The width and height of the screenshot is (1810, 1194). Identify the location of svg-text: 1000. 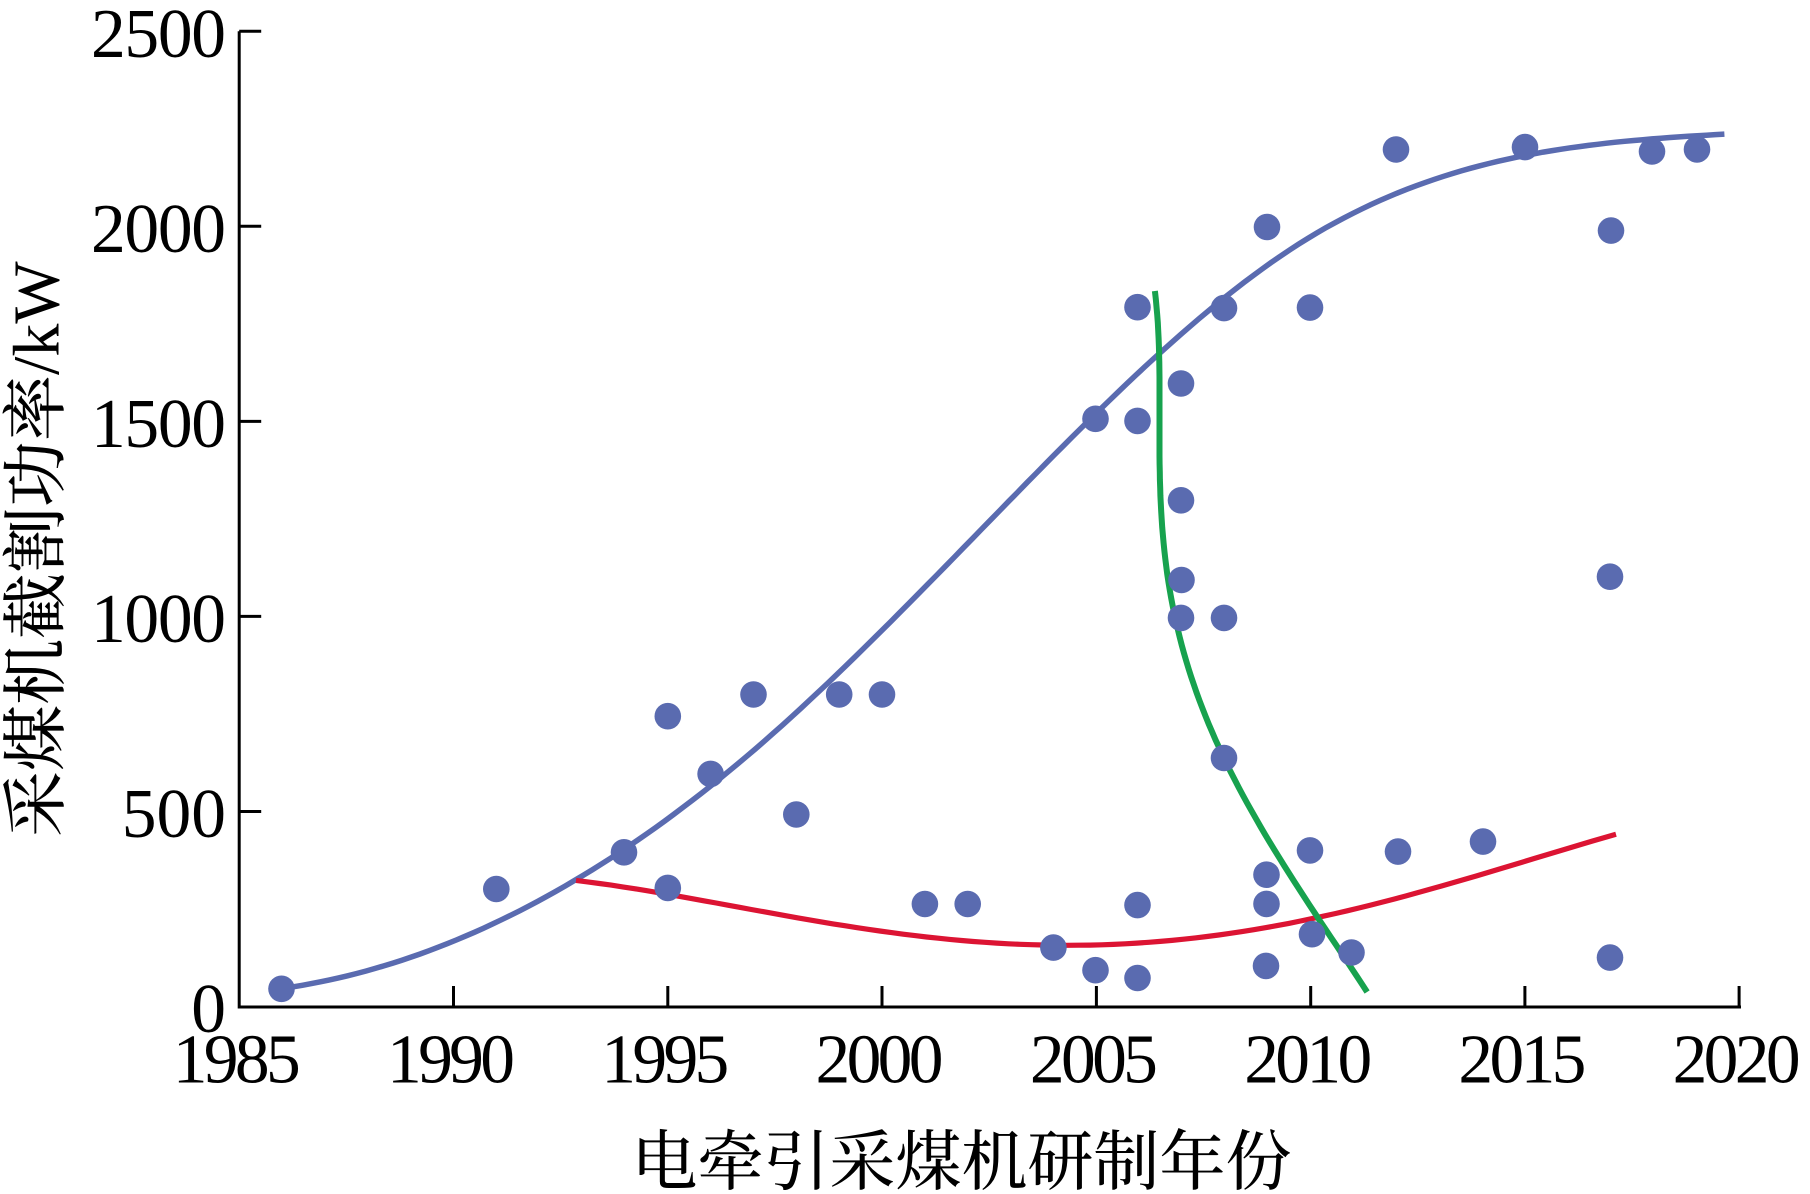
(158, 619).